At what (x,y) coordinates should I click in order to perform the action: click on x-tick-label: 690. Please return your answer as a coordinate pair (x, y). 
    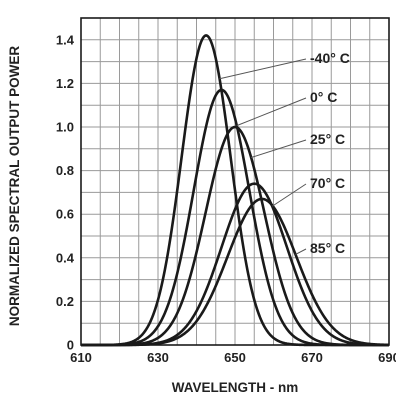
    Looking at the image, I should click on (387, 357).